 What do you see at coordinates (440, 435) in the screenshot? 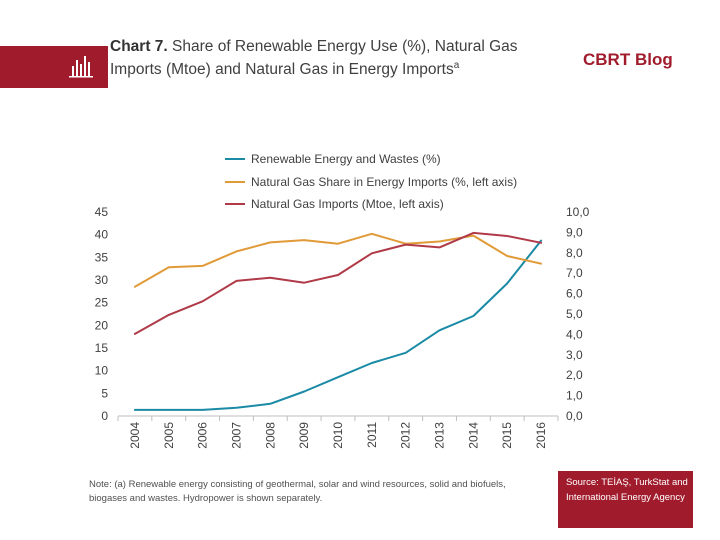
I see `x-tick-label: 2013` at bounding box center [440, 435].